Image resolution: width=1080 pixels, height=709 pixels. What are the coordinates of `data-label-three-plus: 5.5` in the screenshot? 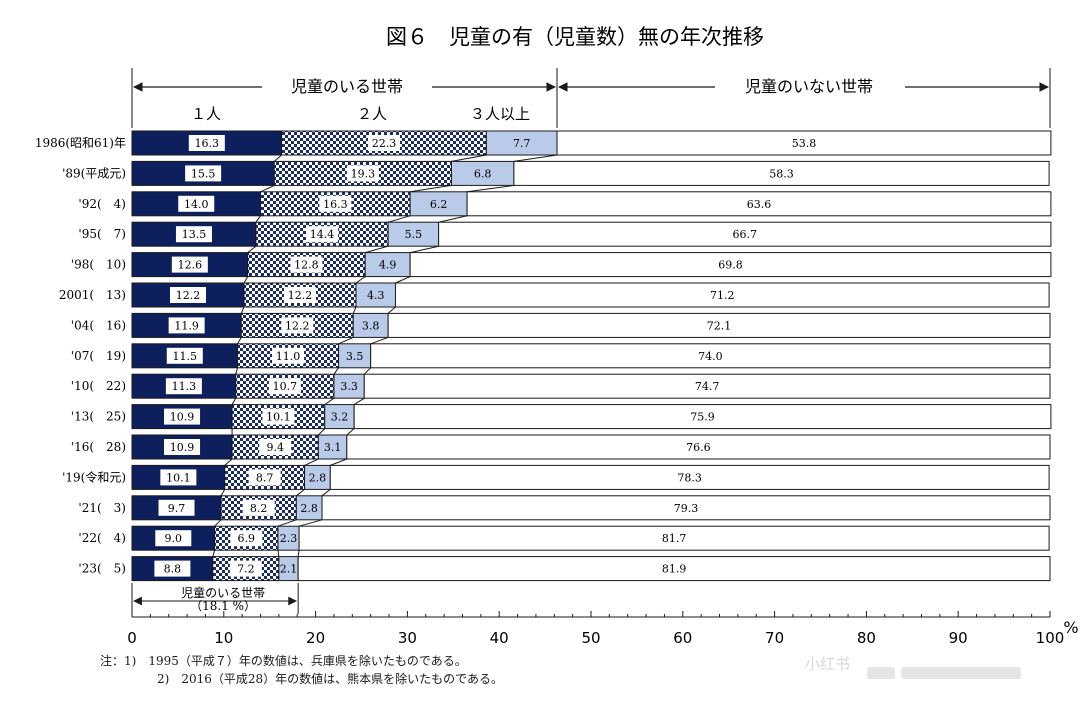 It's located at (414, 234).